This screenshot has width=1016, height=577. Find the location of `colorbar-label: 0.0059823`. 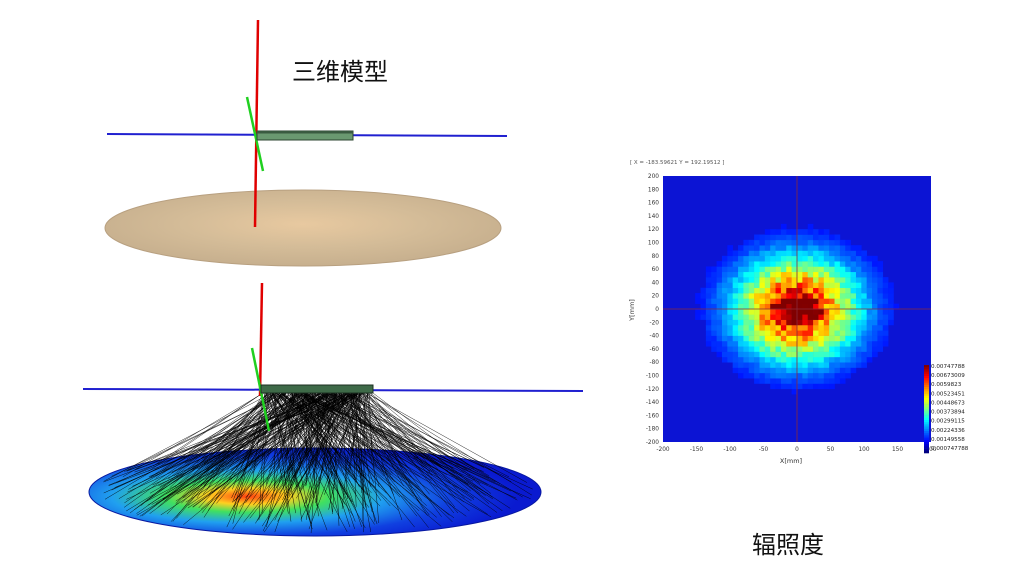

colorbar-label: 0.0059823 is located at coordinates (946, 385).